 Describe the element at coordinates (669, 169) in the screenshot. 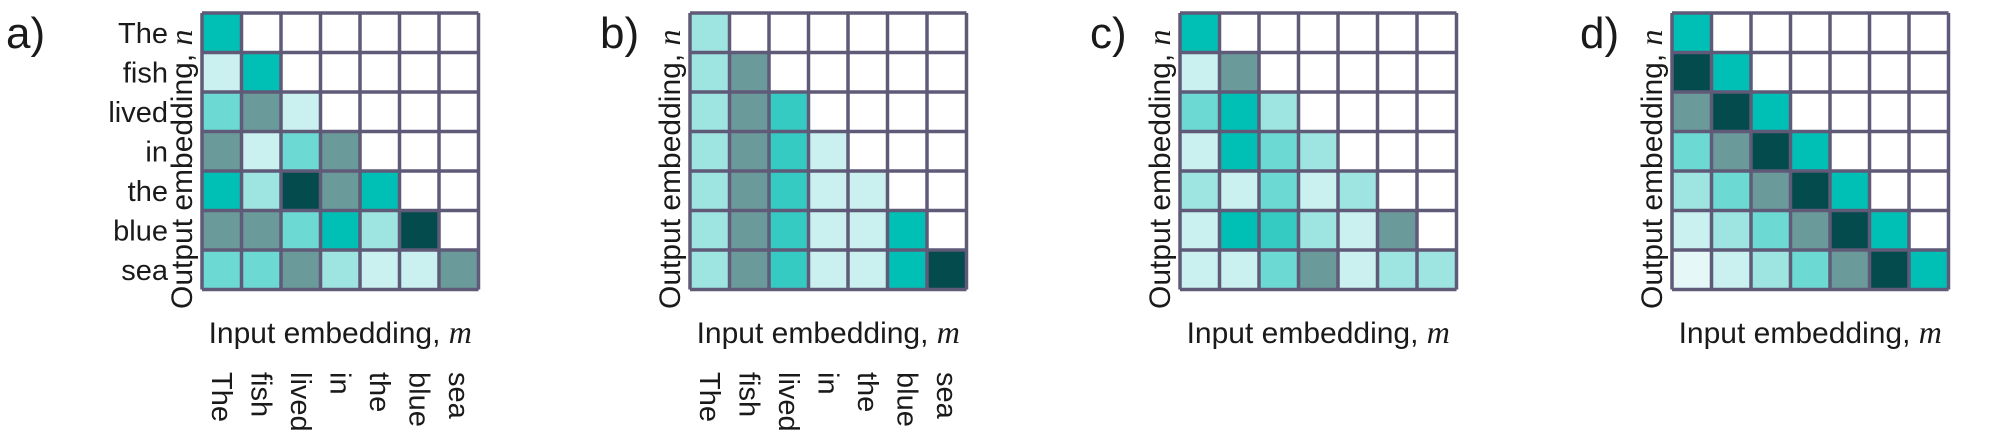

I see `y-axis-label: Output embedding, n` at that location.